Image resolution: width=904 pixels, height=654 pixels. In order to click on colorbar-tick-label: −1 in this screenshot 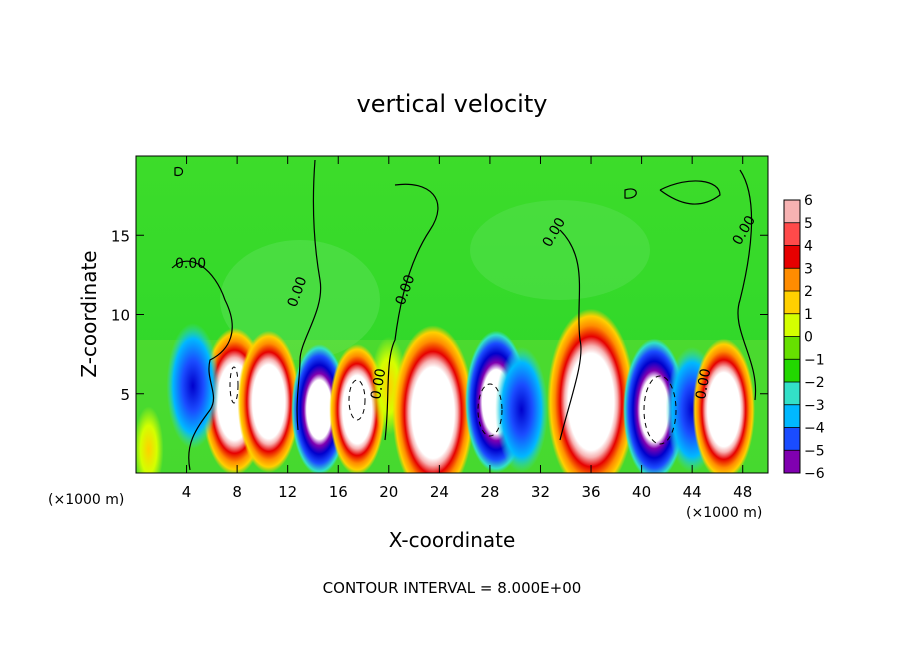, I will do `click(814, 360)`.